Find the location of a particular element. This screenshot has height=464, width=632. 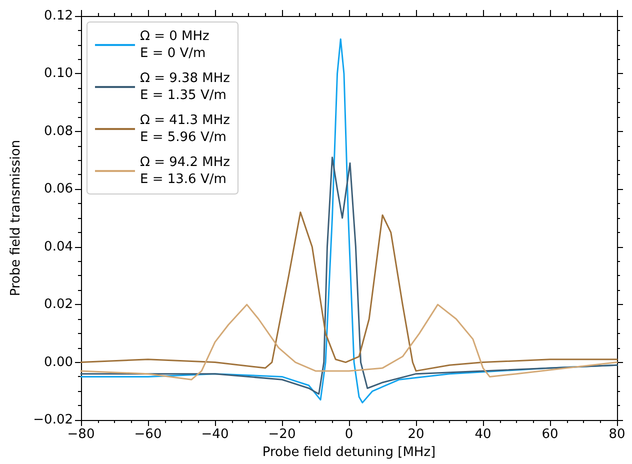

x-tick-label: 0 is located at coordinates (349, 434).